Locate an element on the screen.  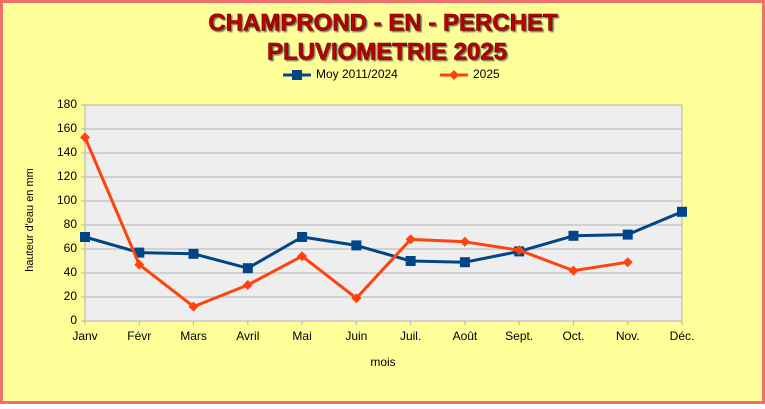
legend-label: Moy 2011/2024 is located at coordinates (357, 74).